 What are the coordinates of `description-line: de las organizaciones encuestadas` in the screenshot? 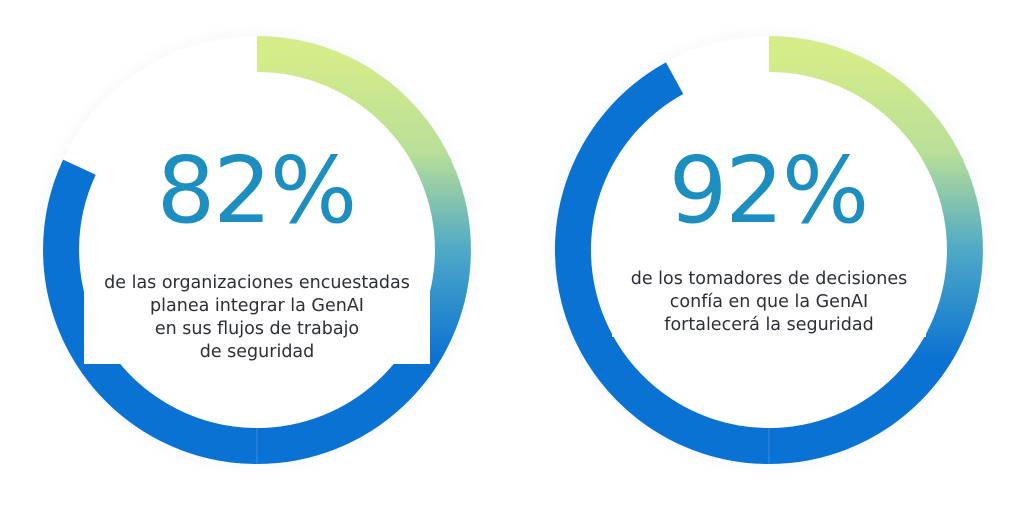 It's located at (257, 283).